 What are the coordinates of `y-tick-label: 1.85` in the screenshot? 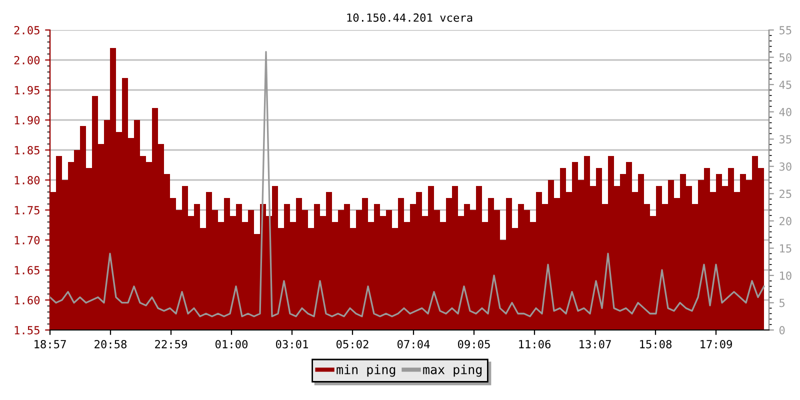 It's located at (27, 150).